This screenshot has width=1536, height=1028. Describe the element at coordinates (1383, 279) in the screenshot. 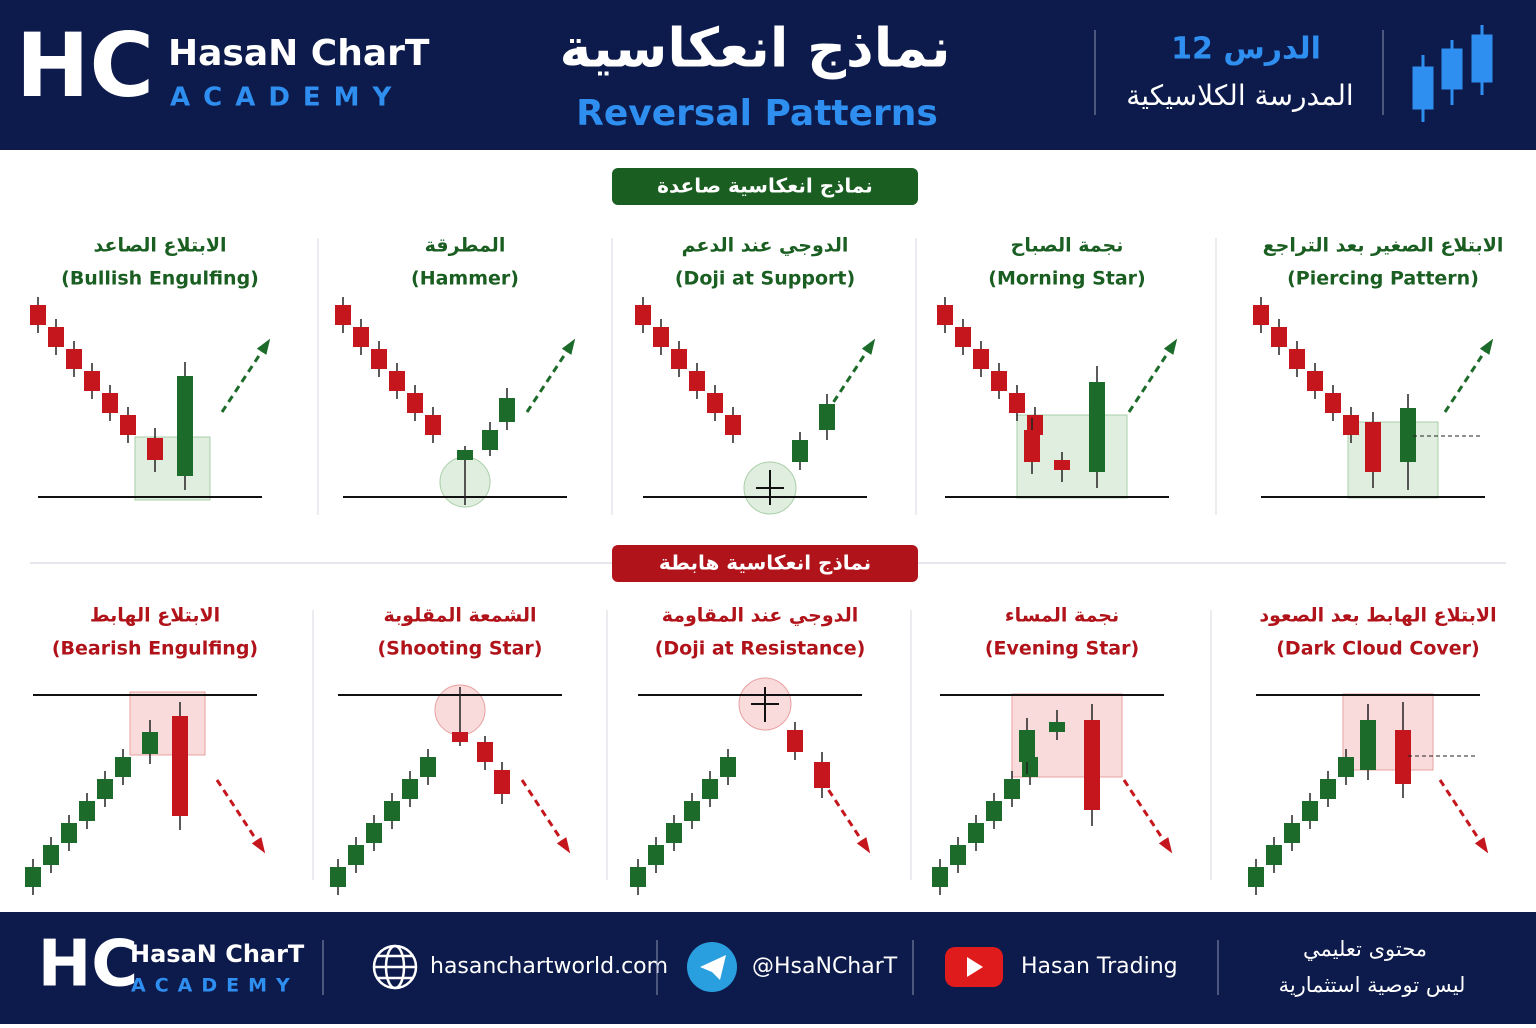

I see `pattern-title-en: (Piercing Pattern)` at that location.